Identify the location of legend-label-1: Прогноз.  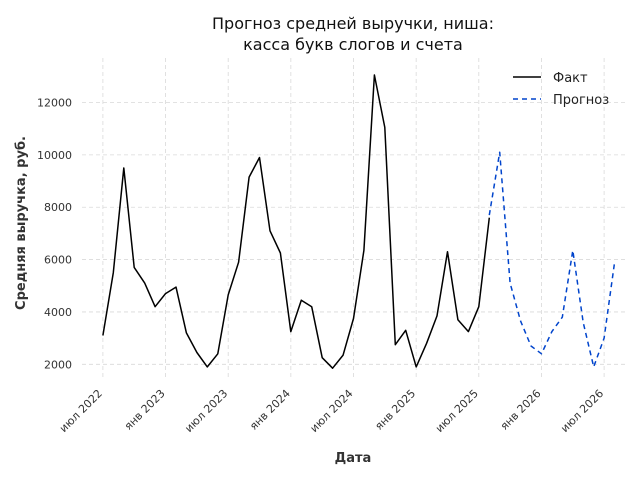
(581, 100).